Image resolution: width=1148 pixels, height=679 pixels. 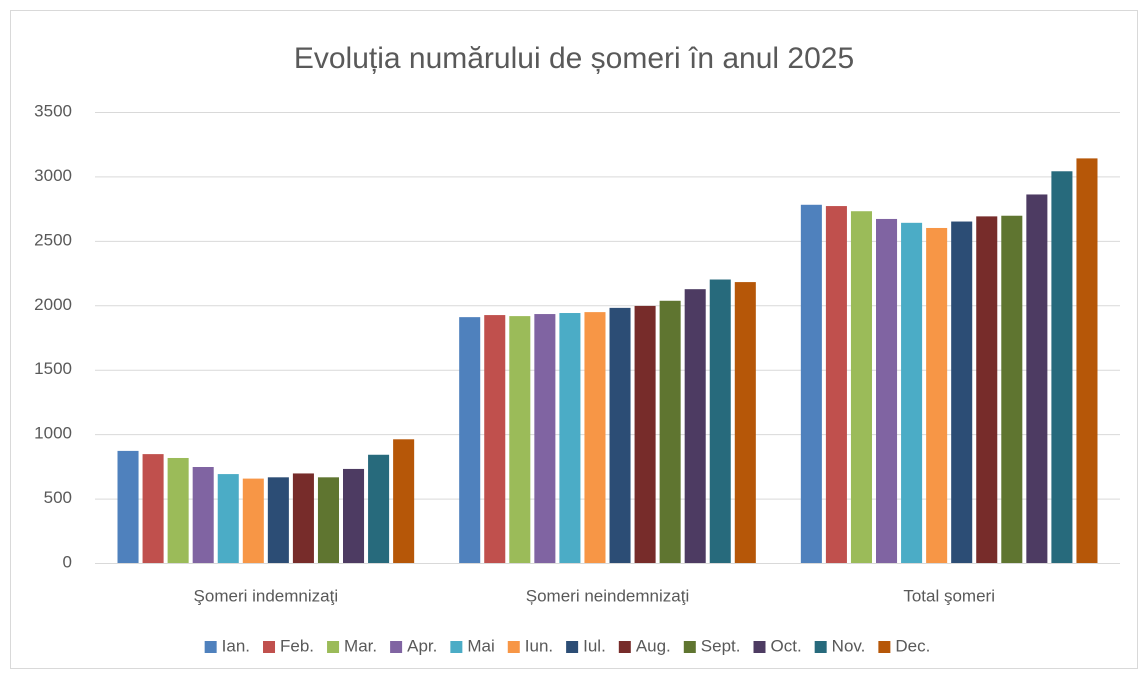 I want to click on legend-label: Oct., so click(x=786, y=645).